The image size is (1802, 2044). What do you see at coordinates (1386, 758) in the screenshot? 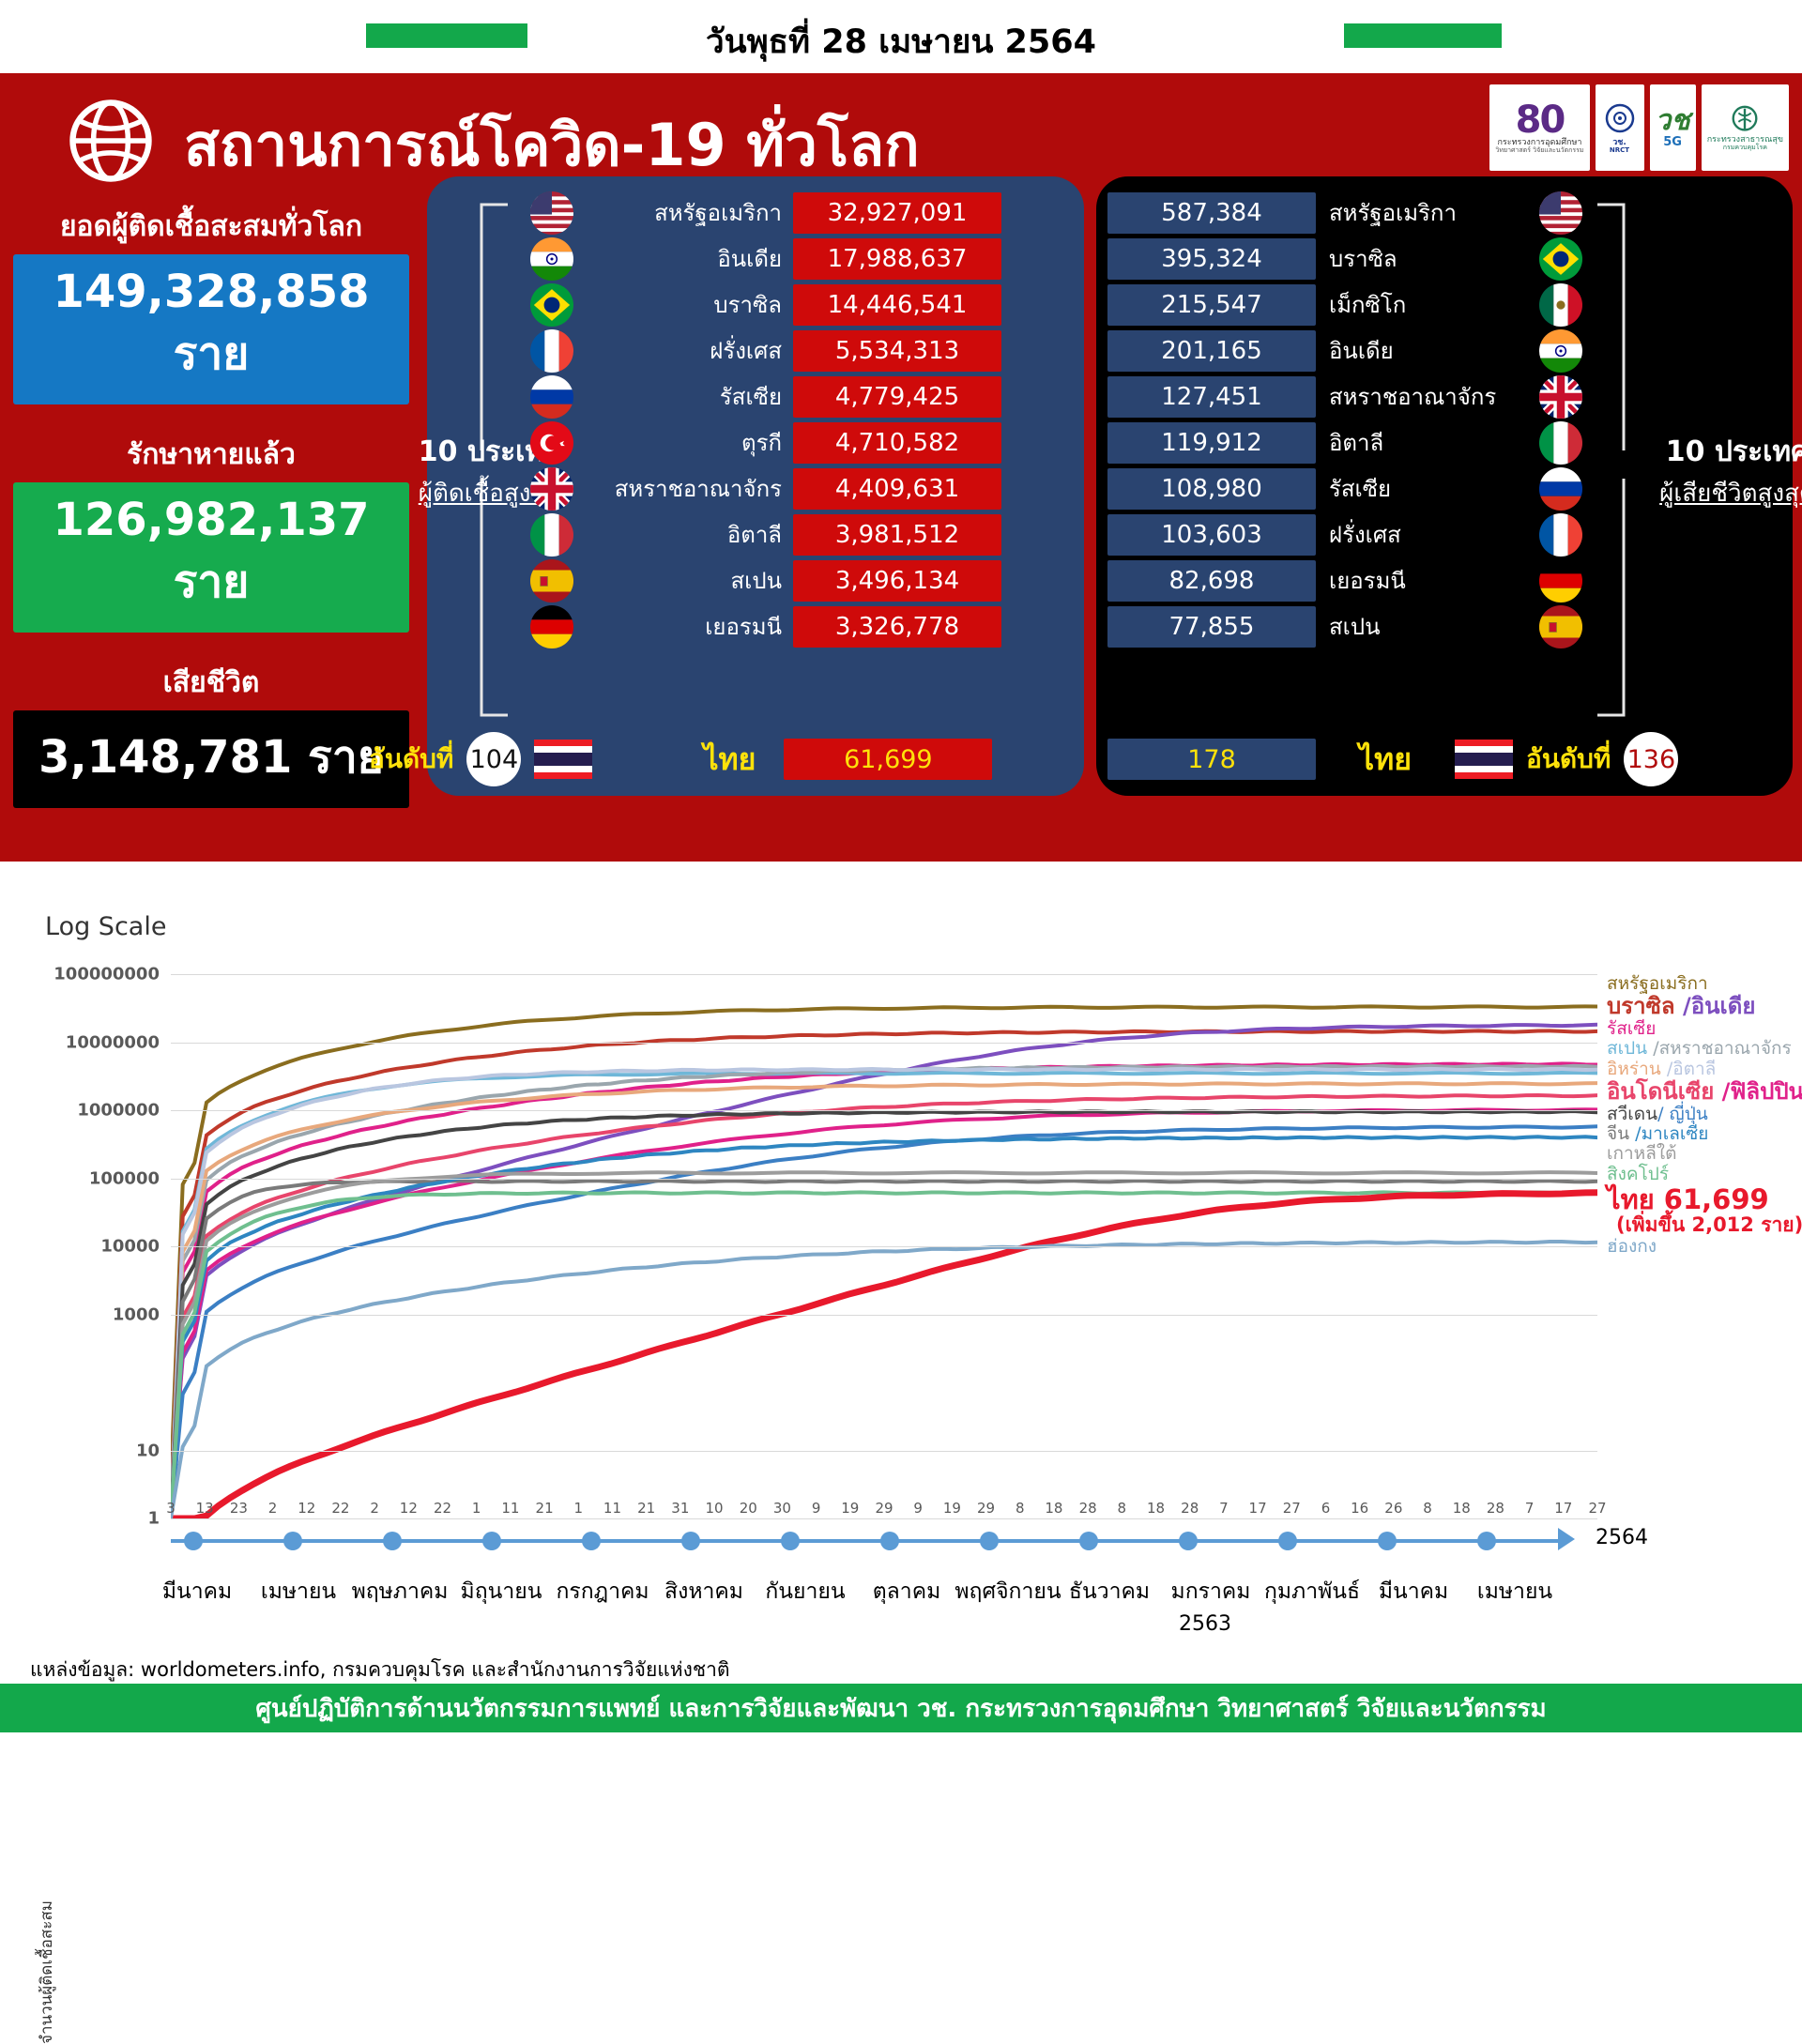
I see `deaths-thailand-name: ไทย` at bounding box center [1386, 758].